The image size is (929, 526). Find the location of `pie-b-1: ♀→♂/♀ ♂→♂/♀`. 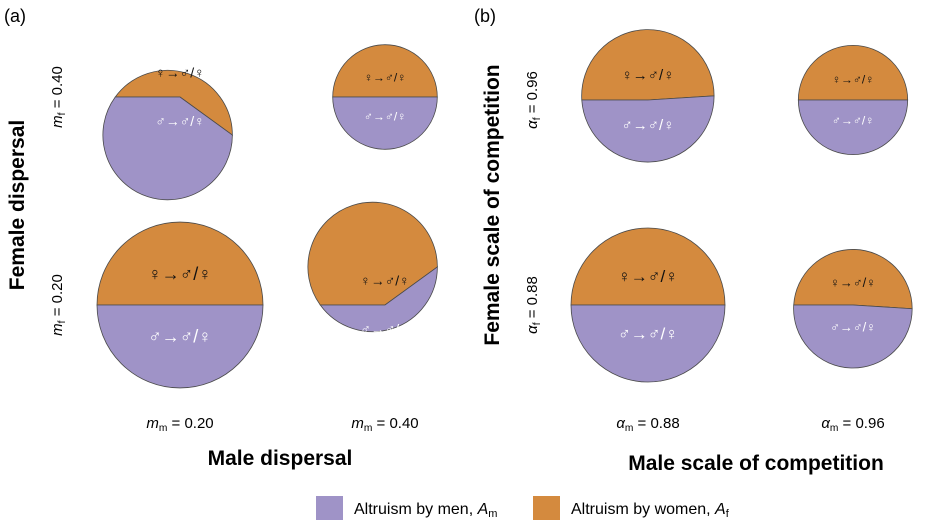

pie-b-1: ♀→♂/♀ ♂→♂/♀ is located at coordinates (853, 100).